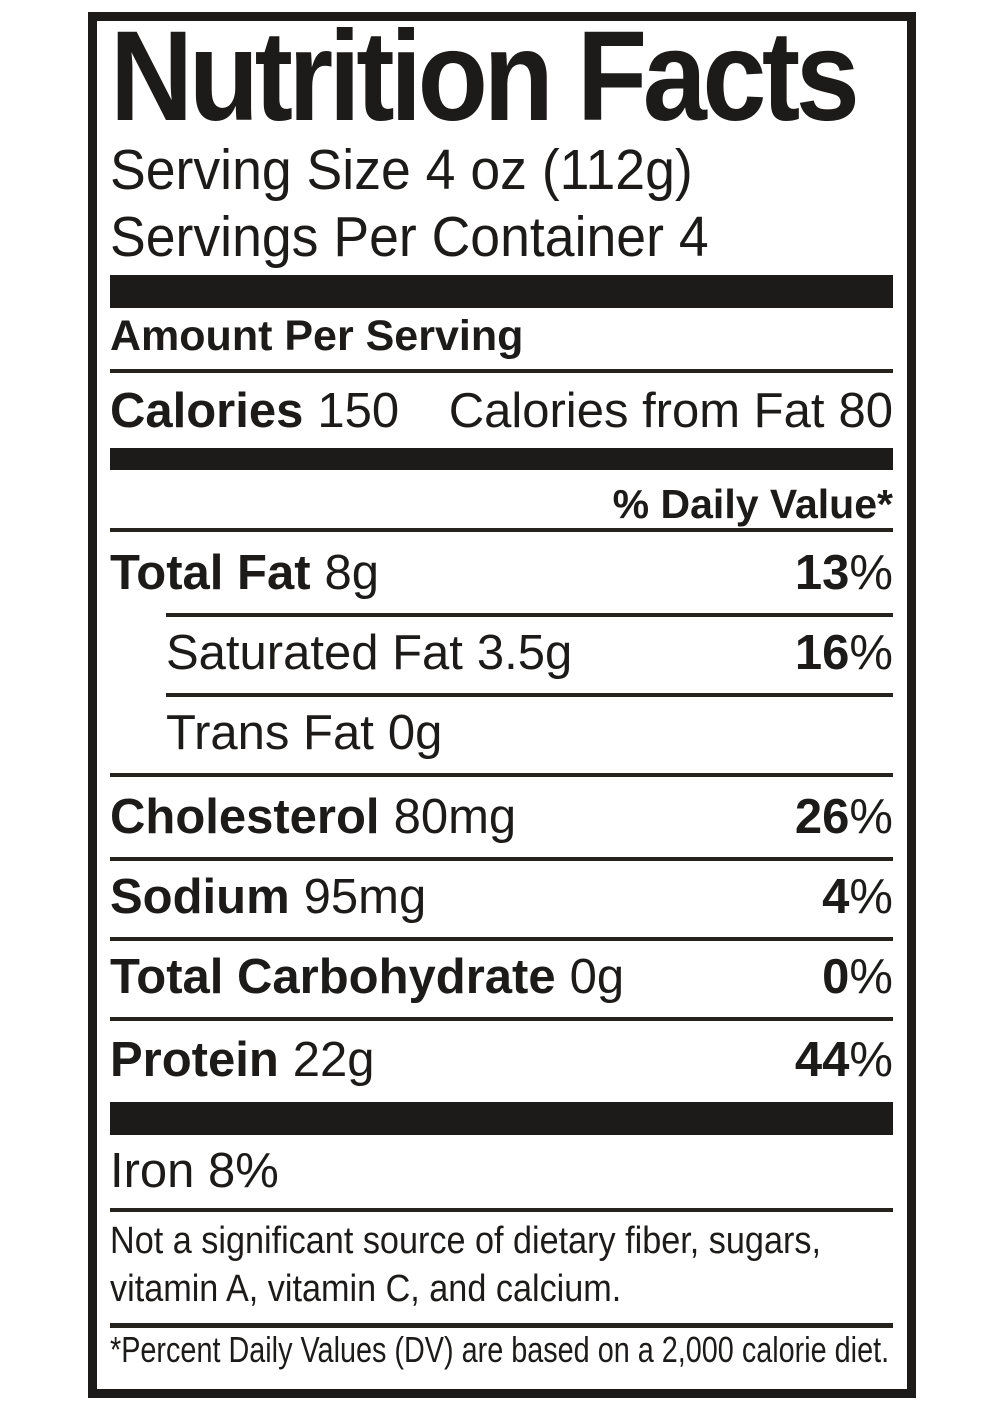  Describe the element at coordinates (836, 897) in the screenshot. I see `daily-value-number: 4` at that location.